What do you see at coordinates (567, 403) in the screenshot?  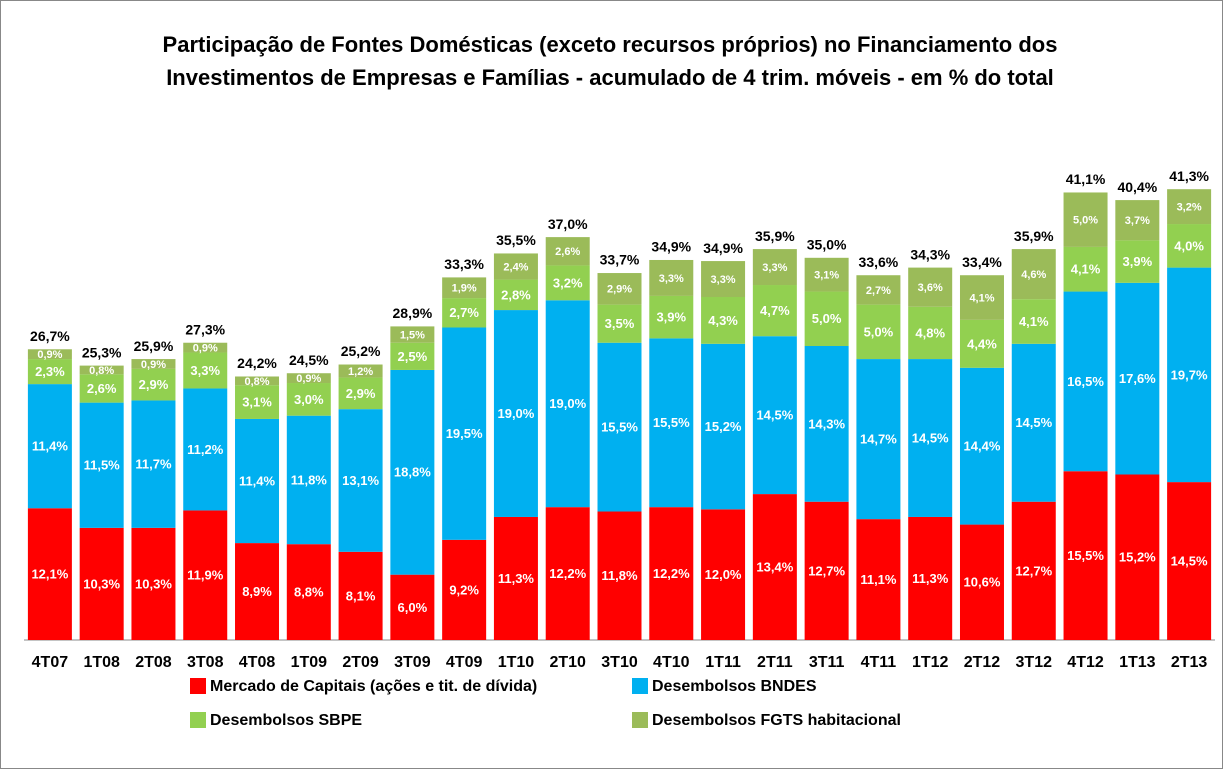 I see `data-label: 19,0%` at bounding box center [567, 403].